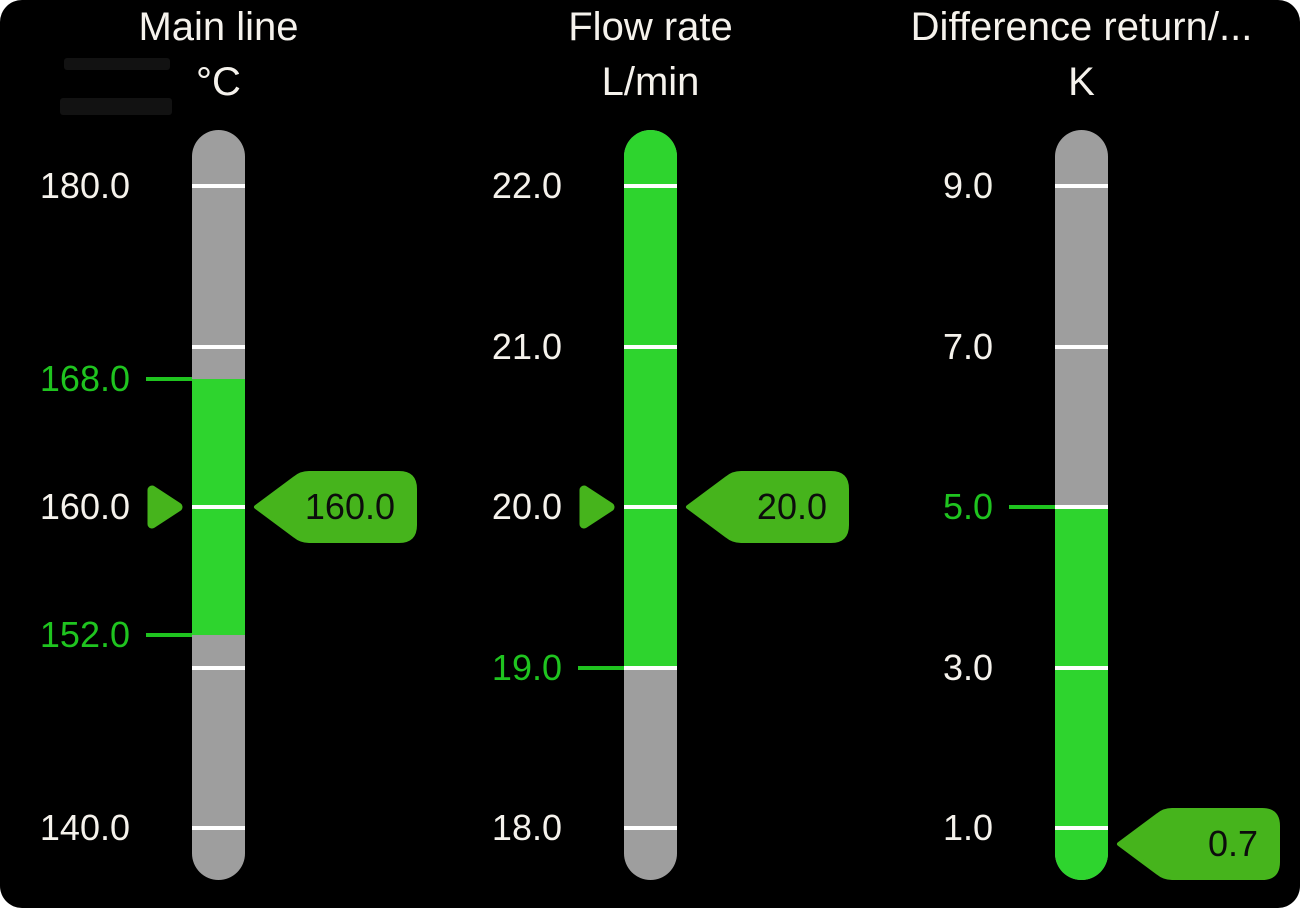 The image size is (1300, 908). Describe the element at coordinates (1232, 843) in the screenshot. I see `value-tag-text: 0.7` at that location.